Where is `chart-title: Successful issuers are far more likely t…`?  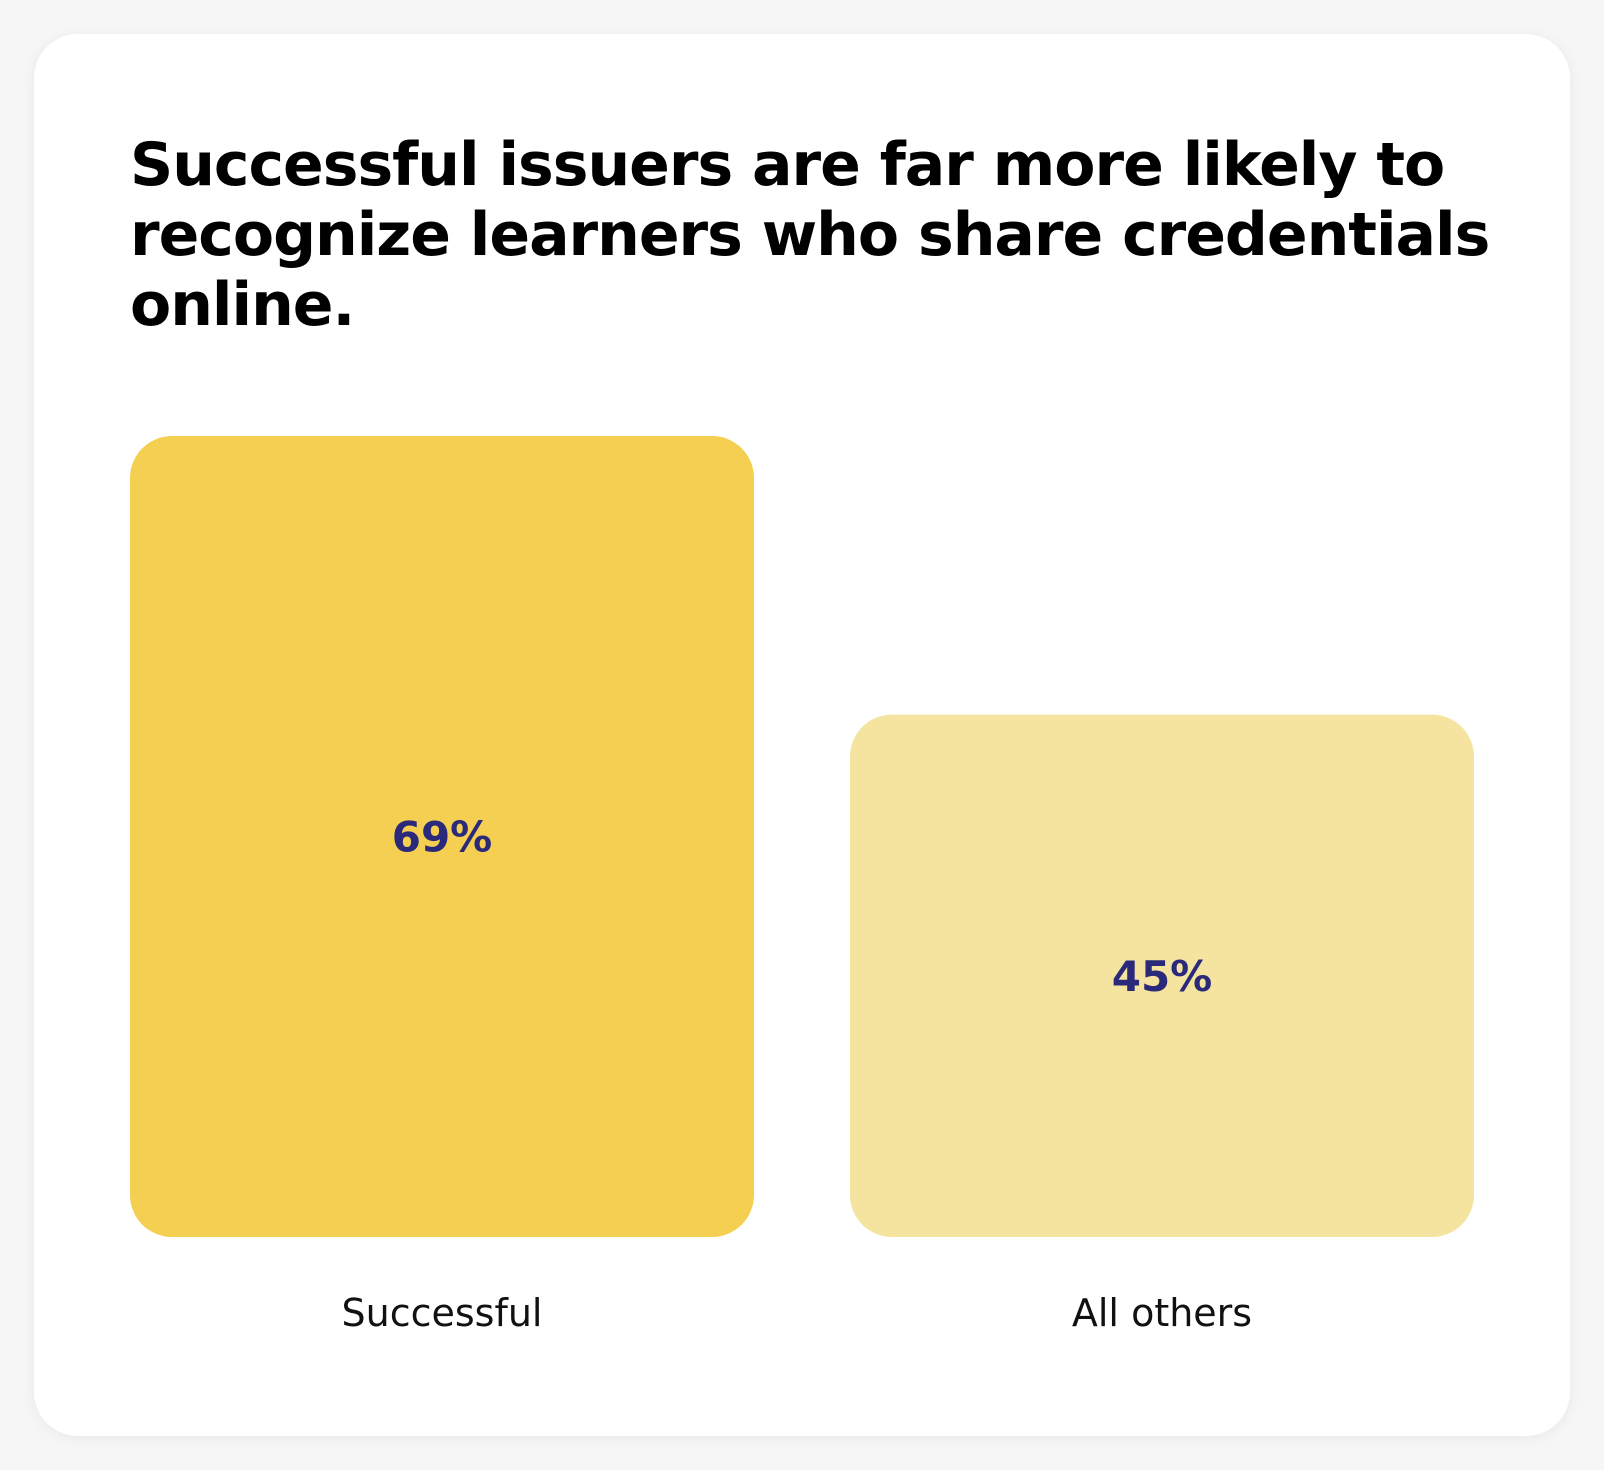
chart-title: Successful issuers are far more likely t… is located at coordinates (810, 235).